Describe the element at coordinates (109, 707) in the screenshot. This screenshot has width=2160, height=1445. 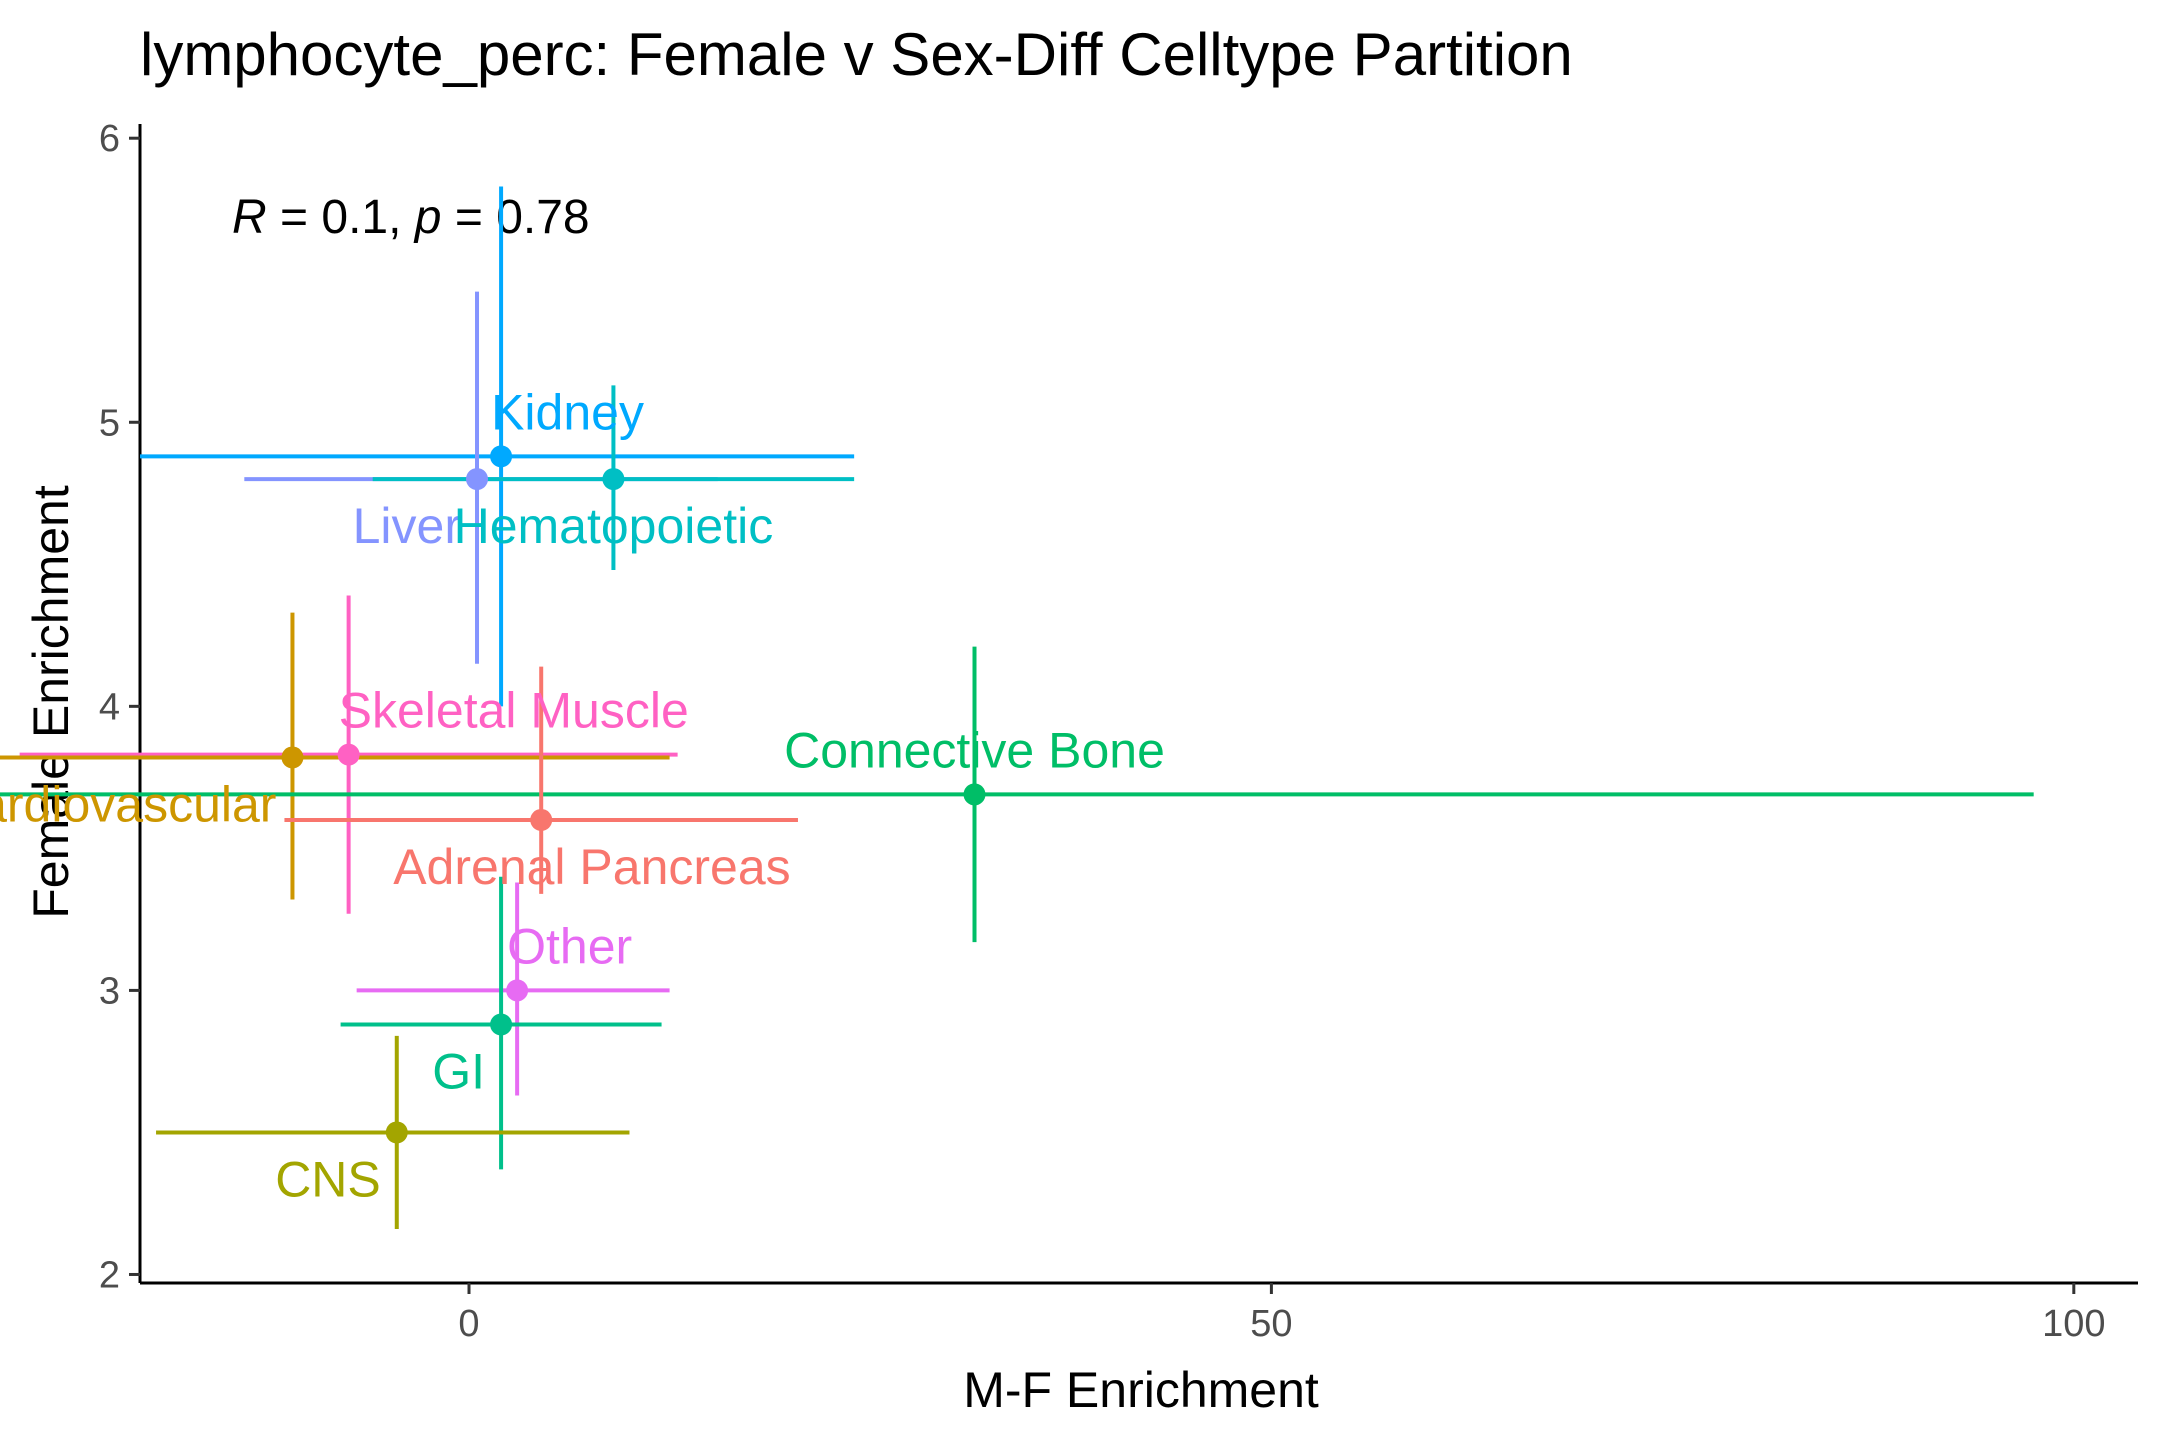
I see `y-tick-label: 4` at that location.